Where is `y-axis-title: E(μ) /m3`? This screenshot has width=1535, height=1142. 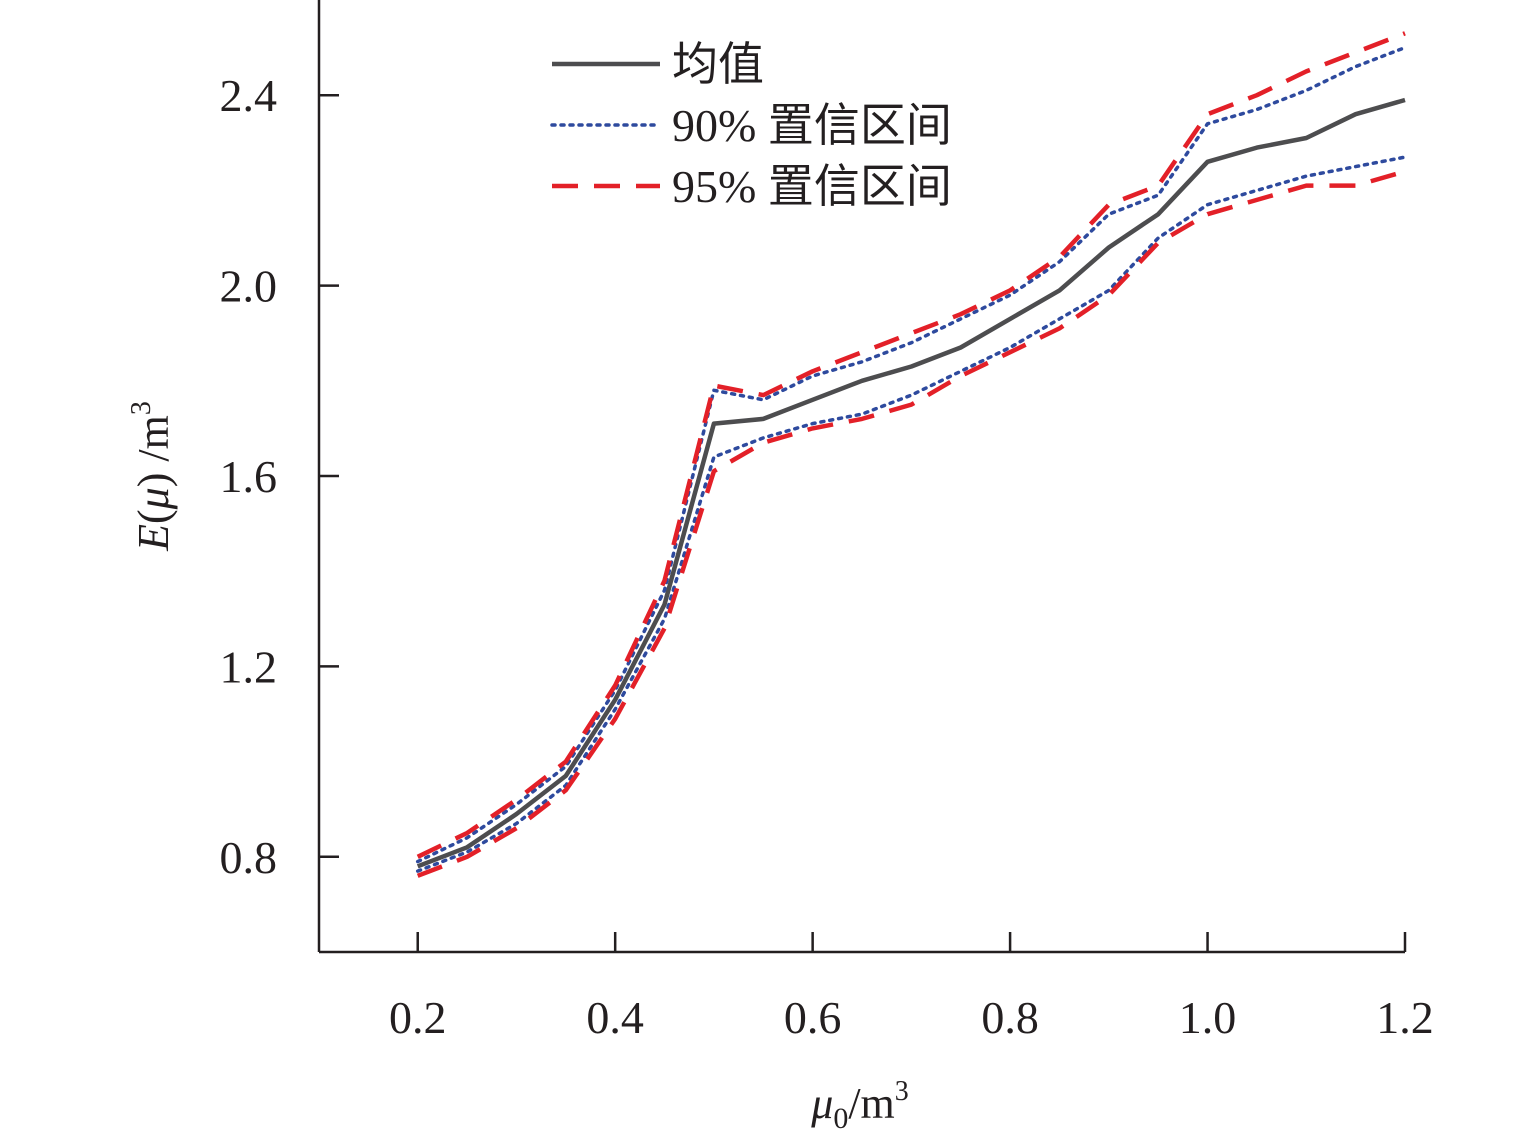 y-axis-title: E(μ) /m3 is located at coordinates (152, 476).